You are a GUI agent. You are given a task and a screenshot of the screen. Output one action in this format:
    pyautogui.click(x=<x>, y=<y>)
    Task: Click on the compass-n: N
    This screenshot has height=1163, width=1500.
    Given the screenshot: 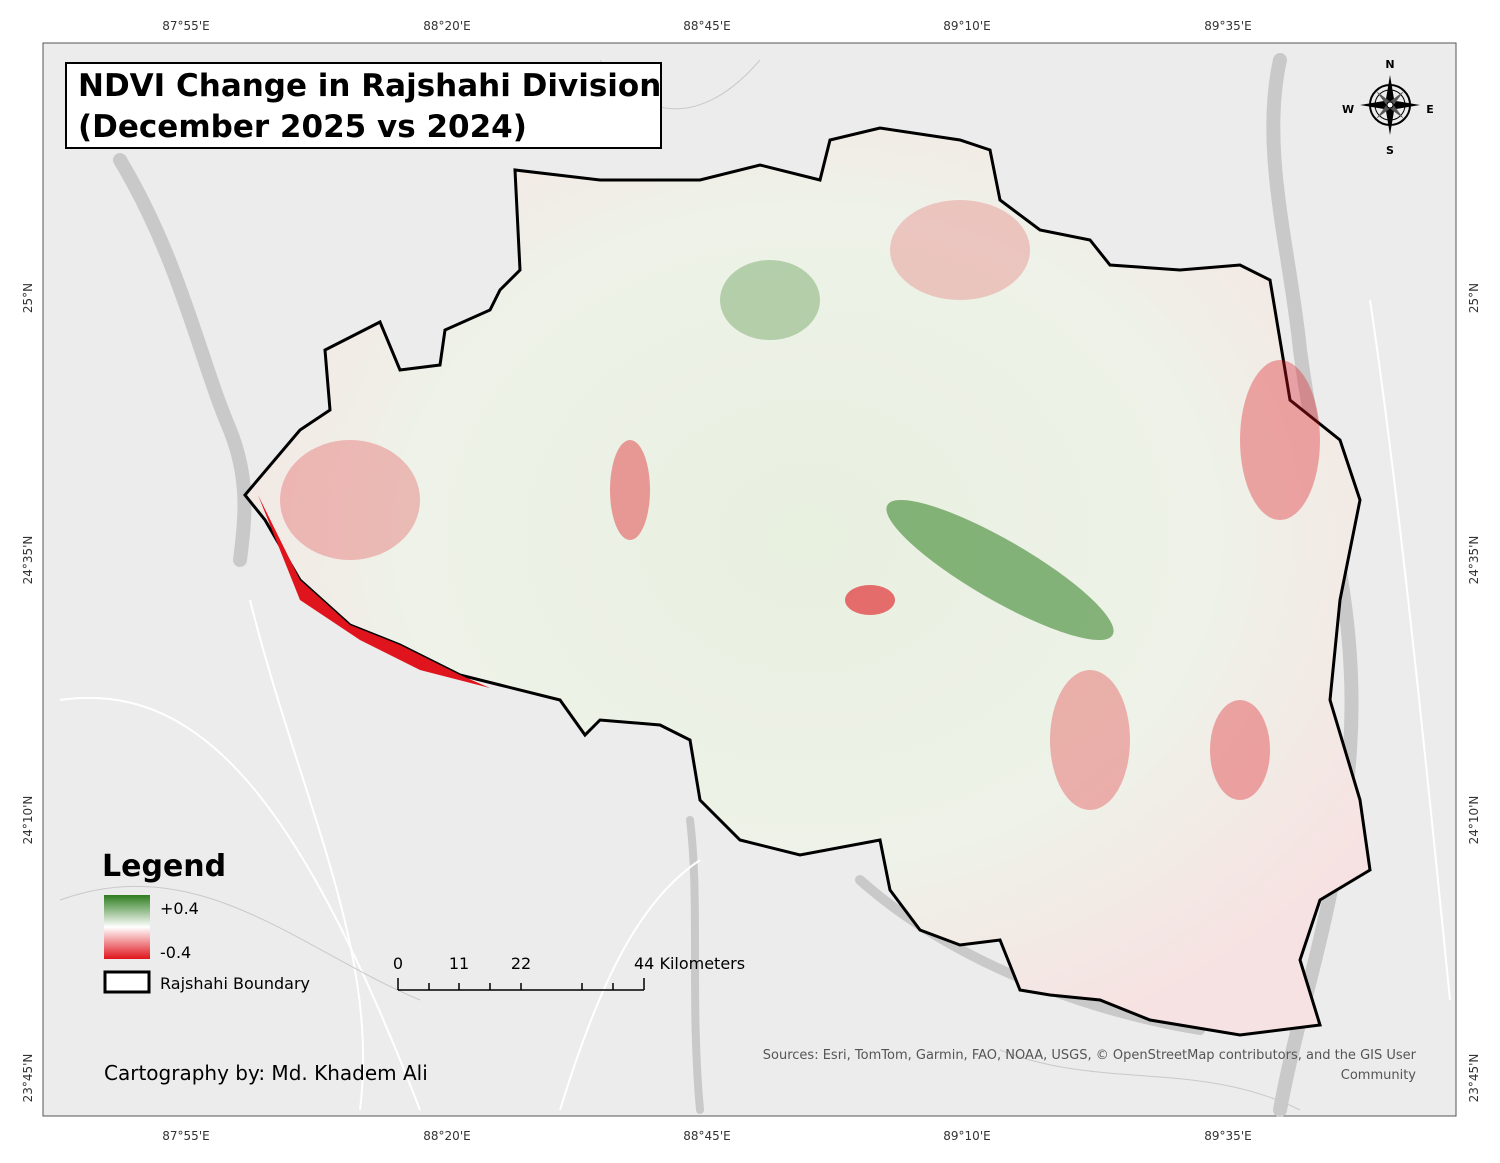 What is the action you would take?
    pyautogui.click(x=1389, y=64)
    